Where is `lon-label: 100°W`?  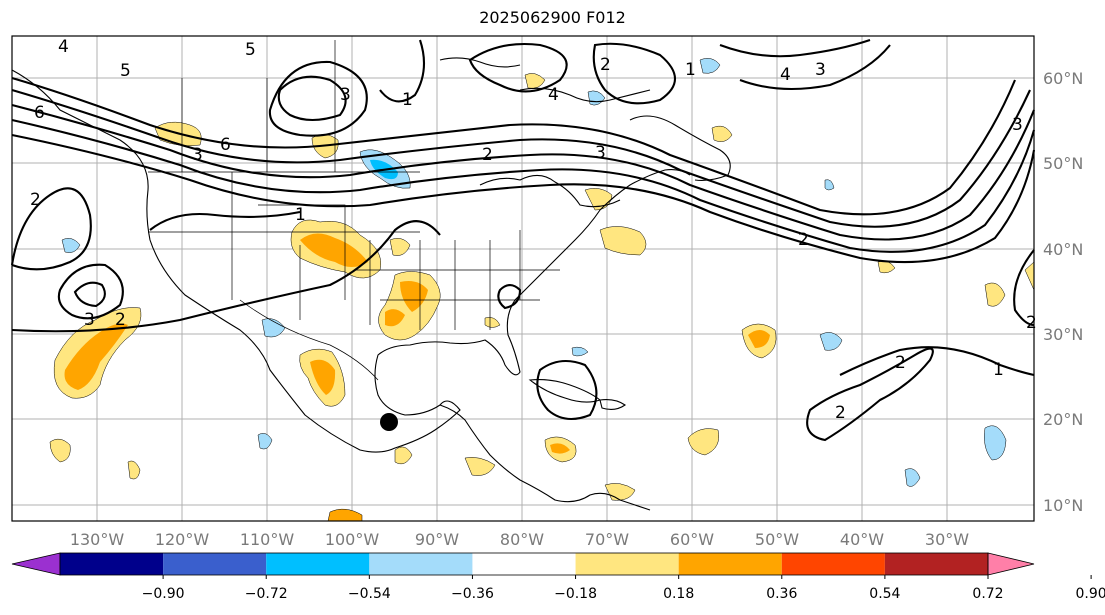 lon-label: 100°W is located at coordinates (352, 539).